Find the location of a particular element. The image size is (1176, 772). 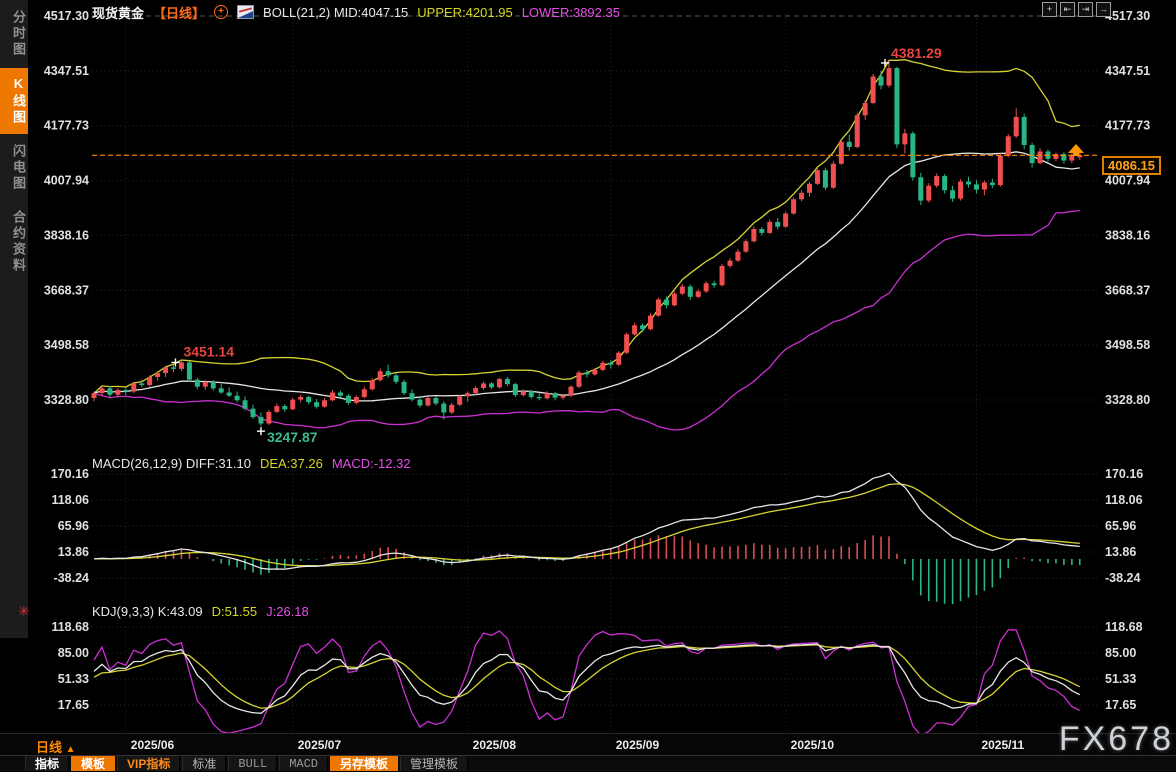

macd-diff-label: MACD(26,12,9) DIFF:31.10 is located at coordinates (171, 463).